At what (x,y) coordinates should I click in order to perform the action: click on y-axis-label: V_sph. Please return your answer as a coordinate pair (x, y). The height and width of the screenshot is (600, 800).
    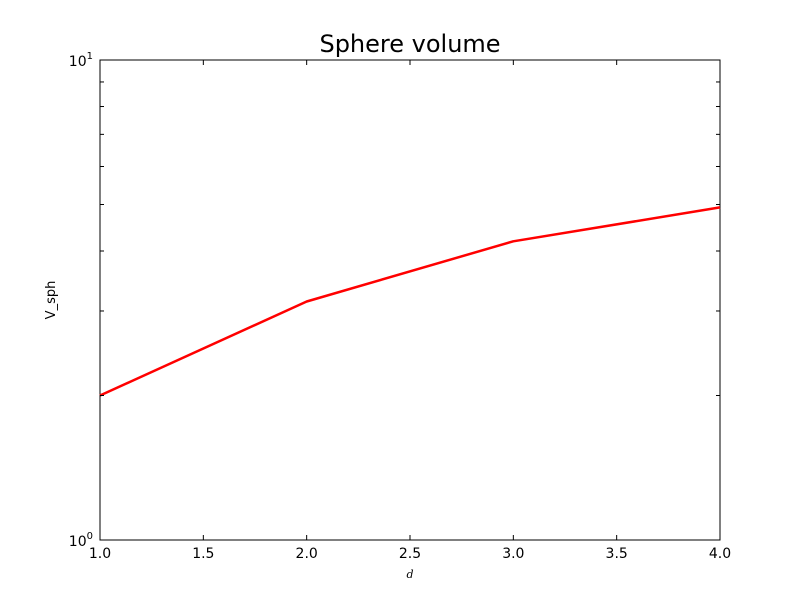
    Looking at the image, I should click on (51, 300).